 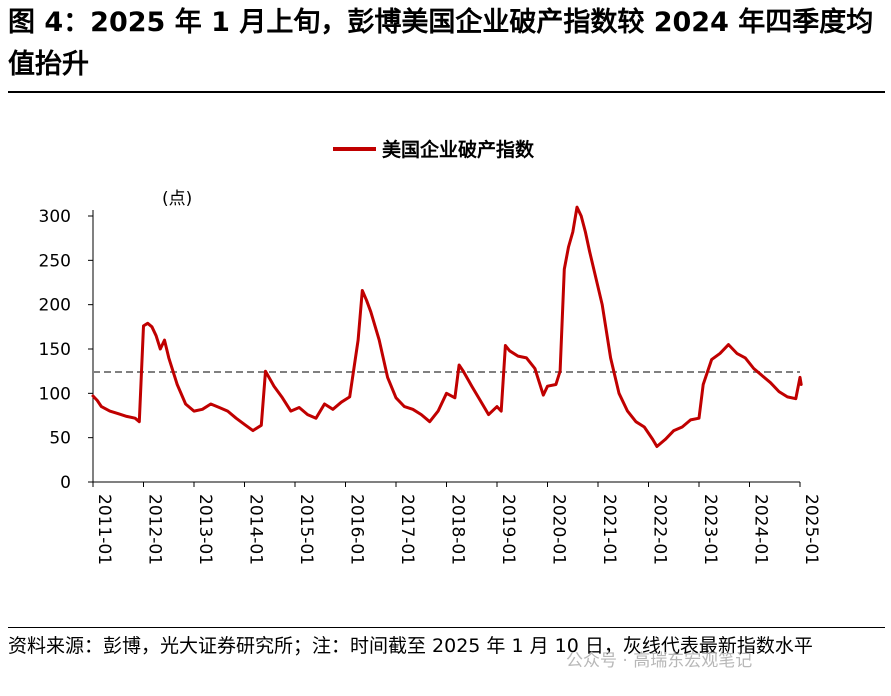 I want to click on y-tick-label: 100, so click(x=55, y=394).